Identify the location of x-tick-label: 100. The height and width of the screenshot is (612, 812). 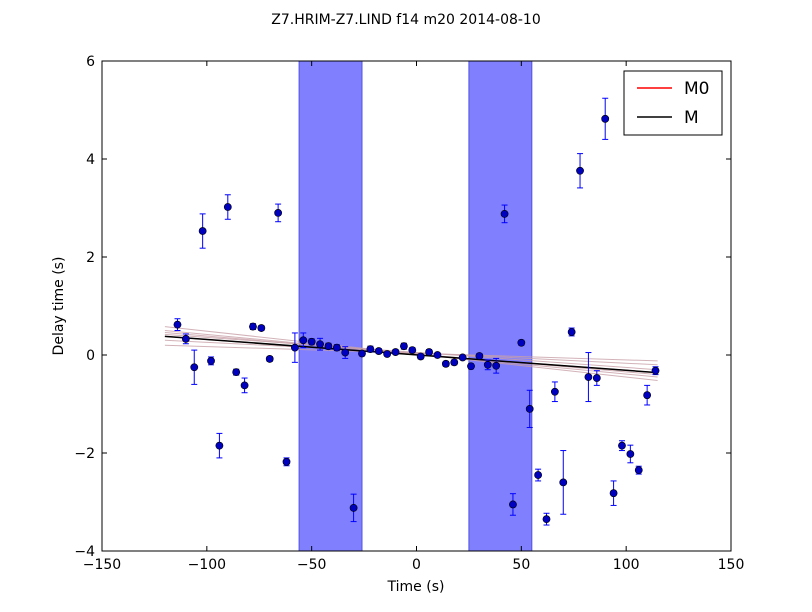
(626, 565).